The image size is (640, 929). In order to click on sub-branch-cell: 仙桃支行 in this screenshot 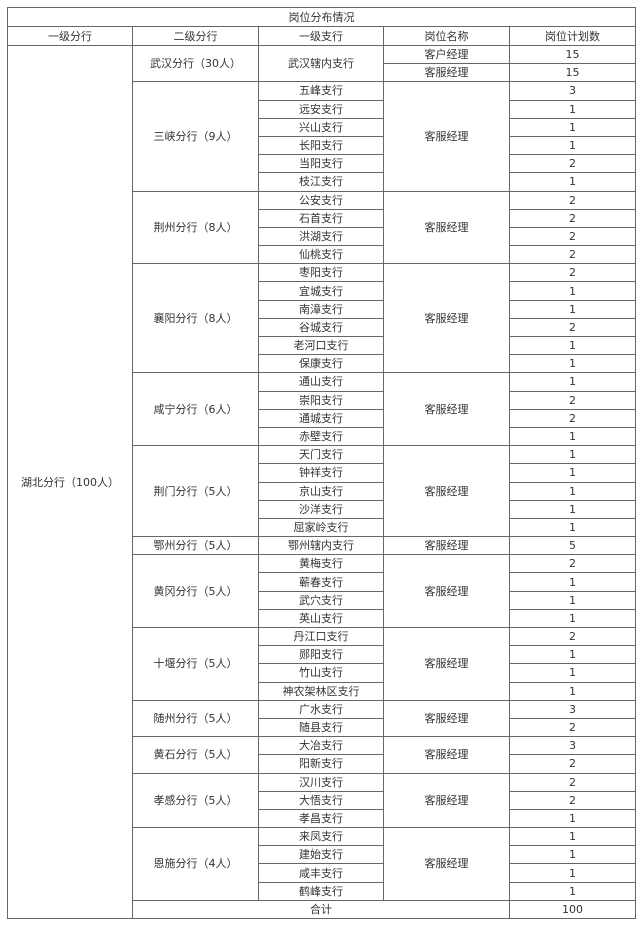, I will do `click(321, 255)`.